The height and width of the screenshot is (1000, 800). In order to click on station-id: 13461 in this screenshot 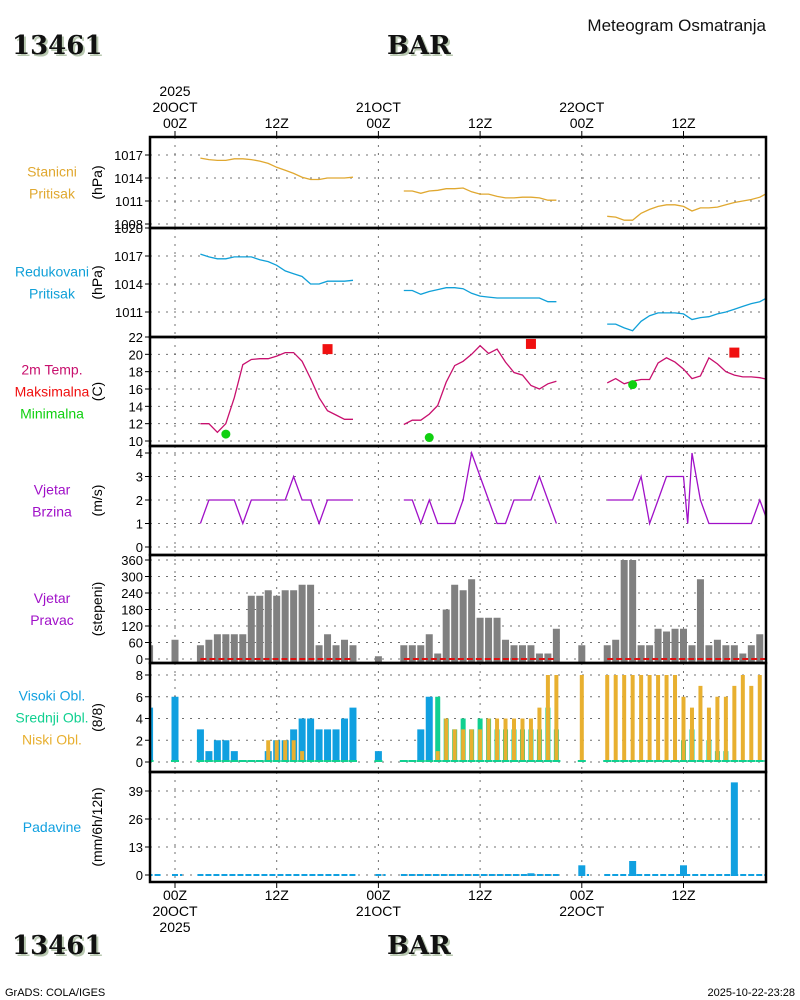, I will do `click(57, 46)`.